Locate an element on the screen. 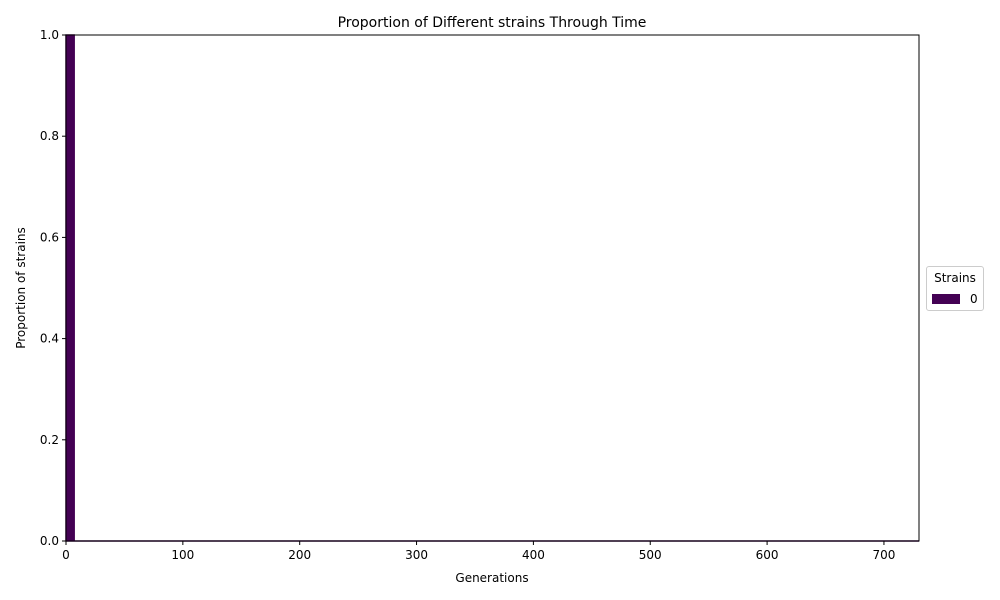 The height and width of the screenshot is (600, 1000). legend: Strains 0 is located at coordinates (955, 288).